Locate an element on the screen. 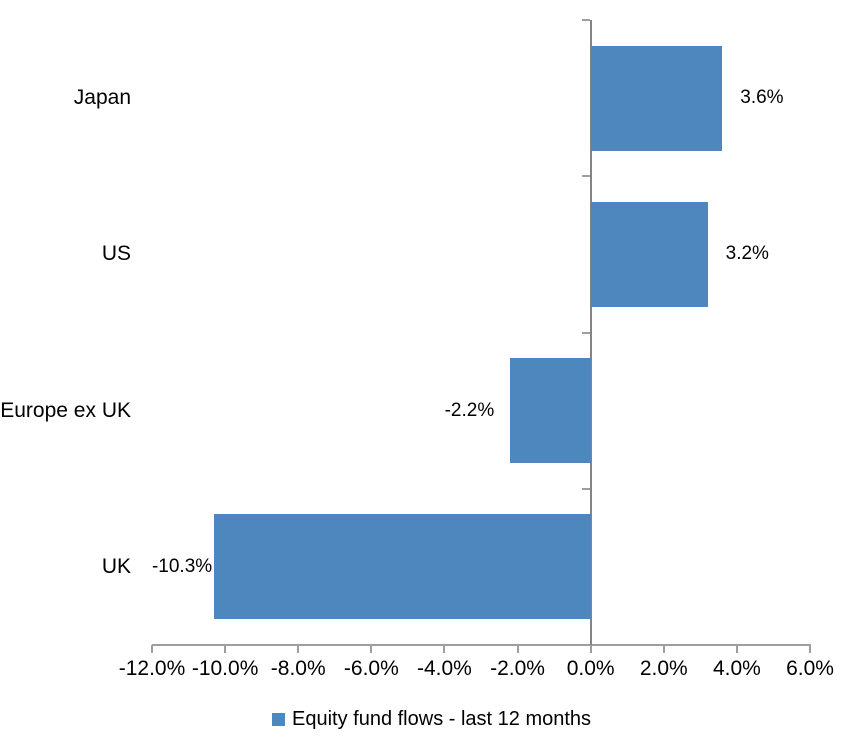 This screenshot has height=747, width=852. data-label: -2.2% is located at coordinates (469, 410).